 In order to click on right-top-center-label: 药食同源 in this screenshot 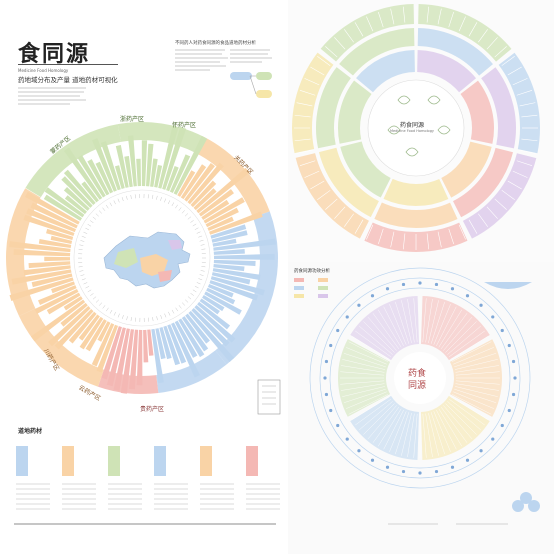, I will do `click(412, 125)`.